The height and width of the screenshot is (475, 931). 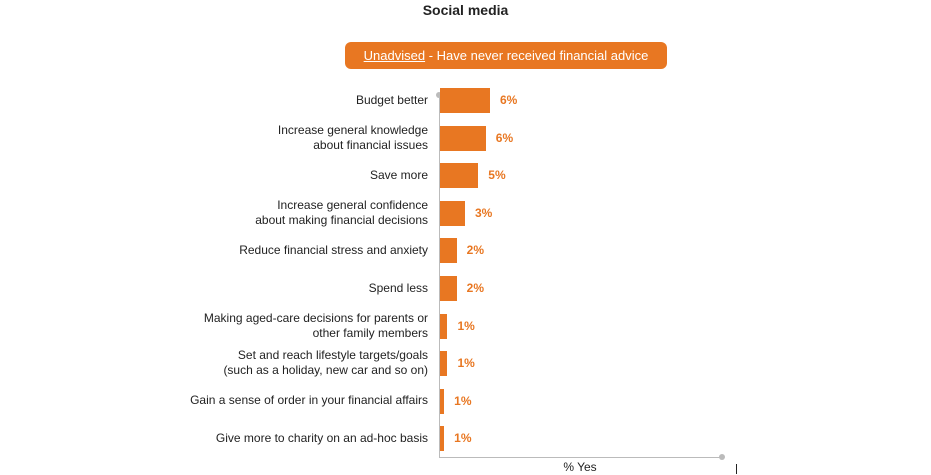 I want to click on badge-emphasis: Unadvised, so click(x=394, y=55).